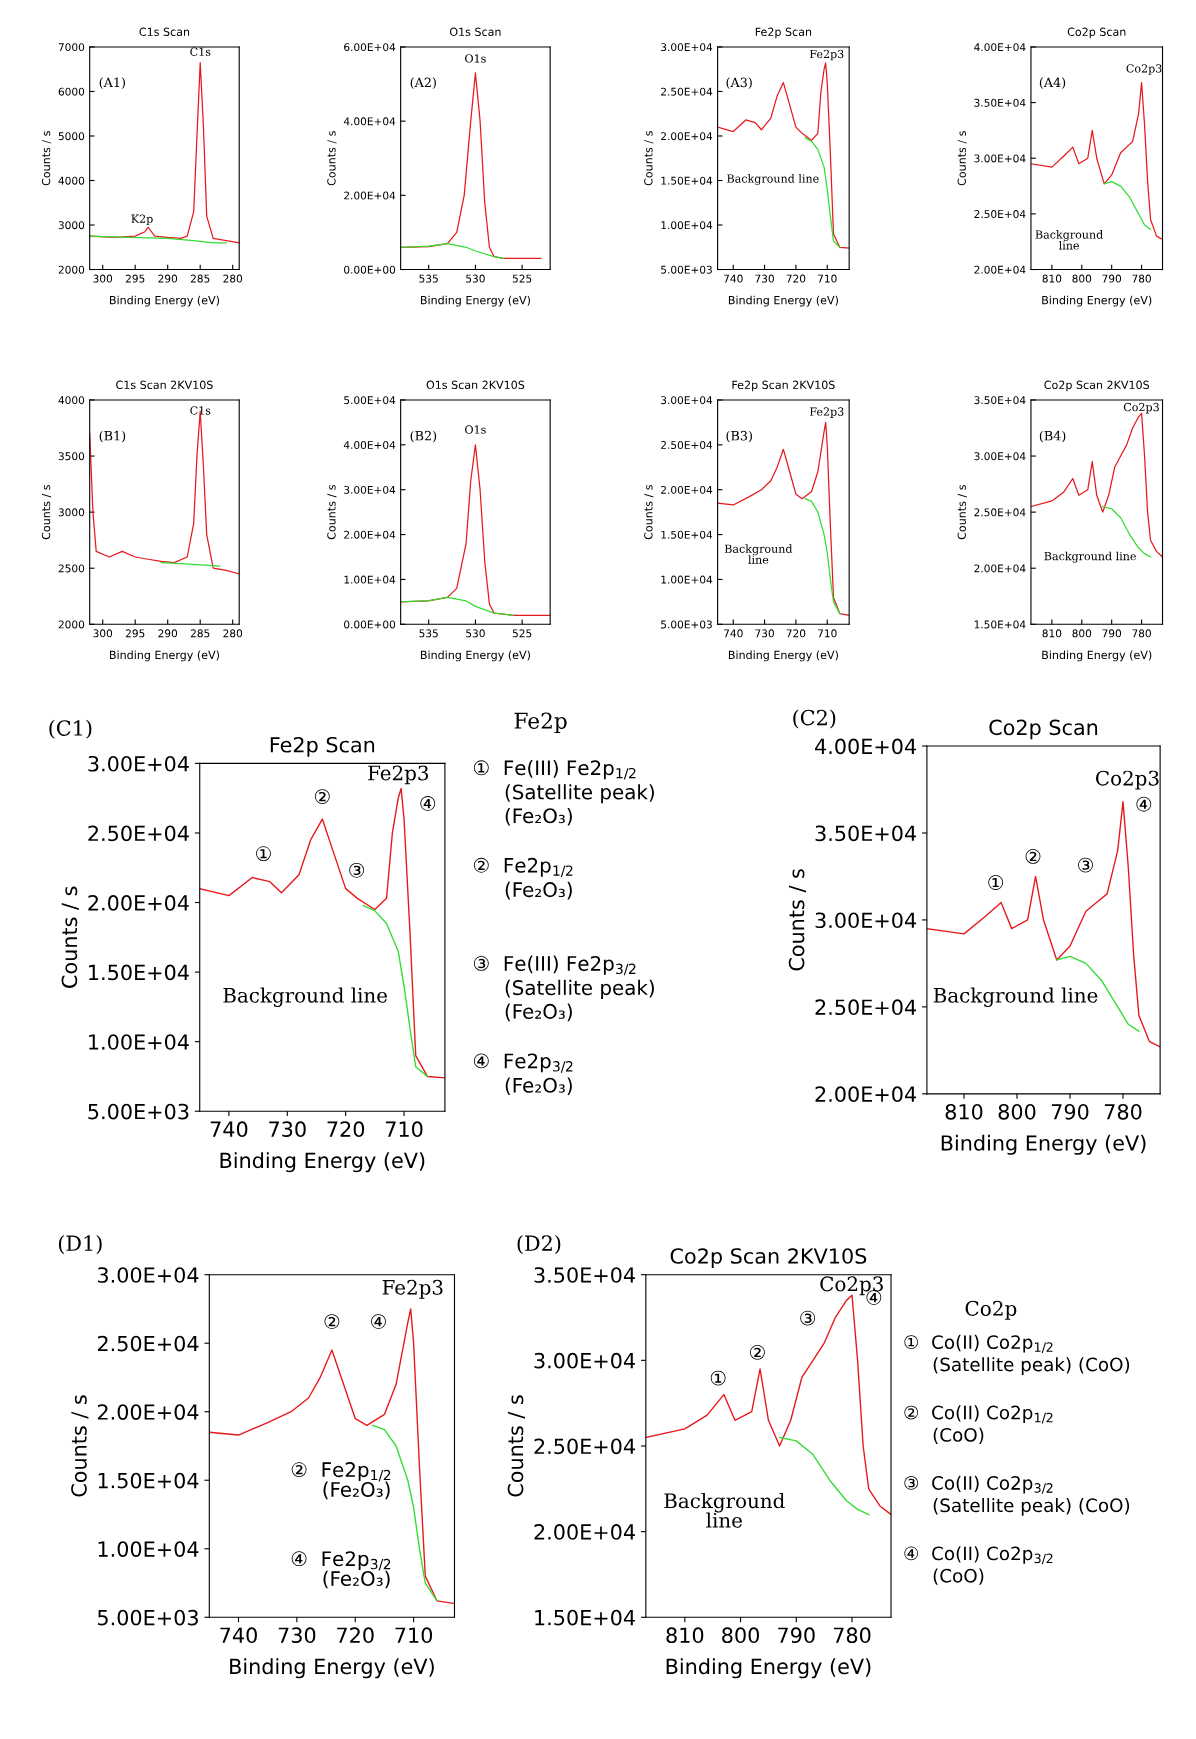 The width and height of the screenshot is (1196, 1739). I want to click on x-tick-label: 295, so click(135, 278).